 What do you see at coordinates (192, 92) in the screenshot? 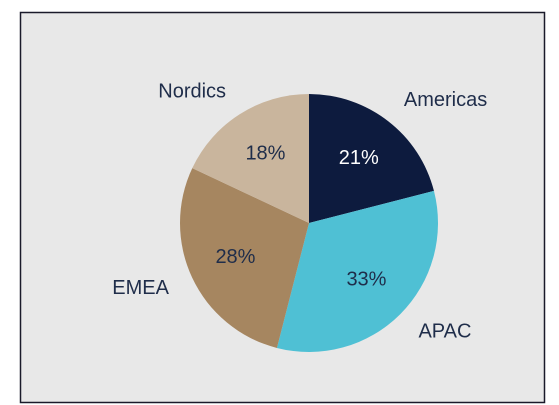
I see `slice-category-label: Nordics` at bounding box center [192, 92].